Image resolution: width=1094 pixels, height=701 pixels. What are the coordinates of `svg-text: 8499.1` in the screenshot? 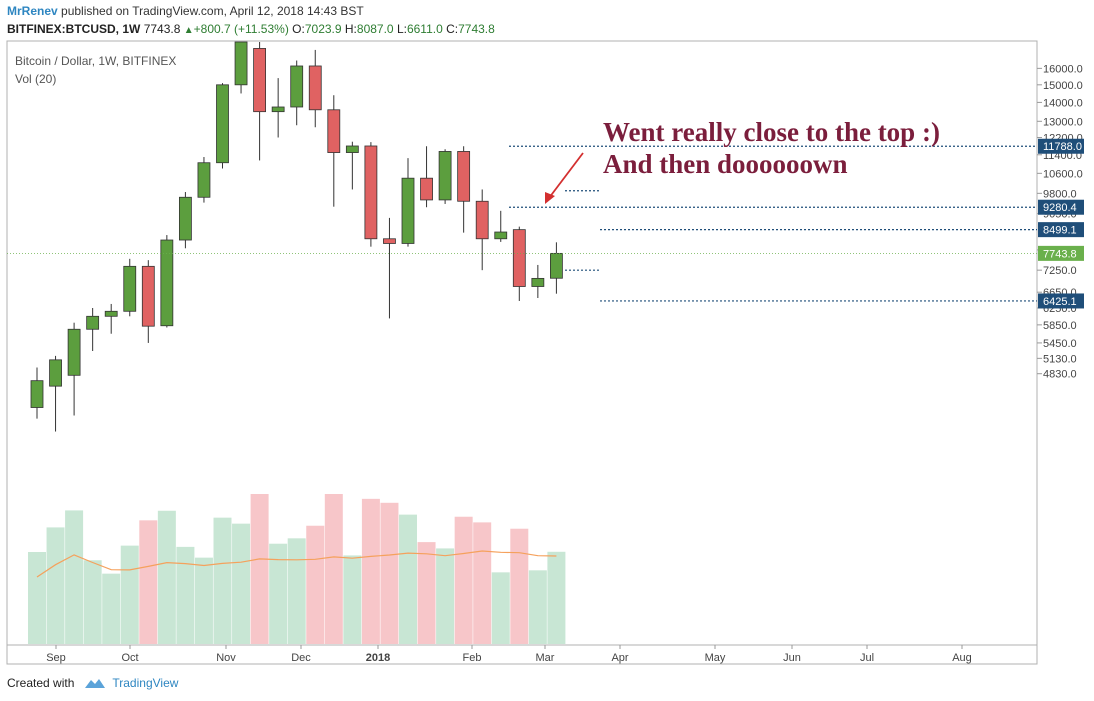 It's located at (1060, 231).